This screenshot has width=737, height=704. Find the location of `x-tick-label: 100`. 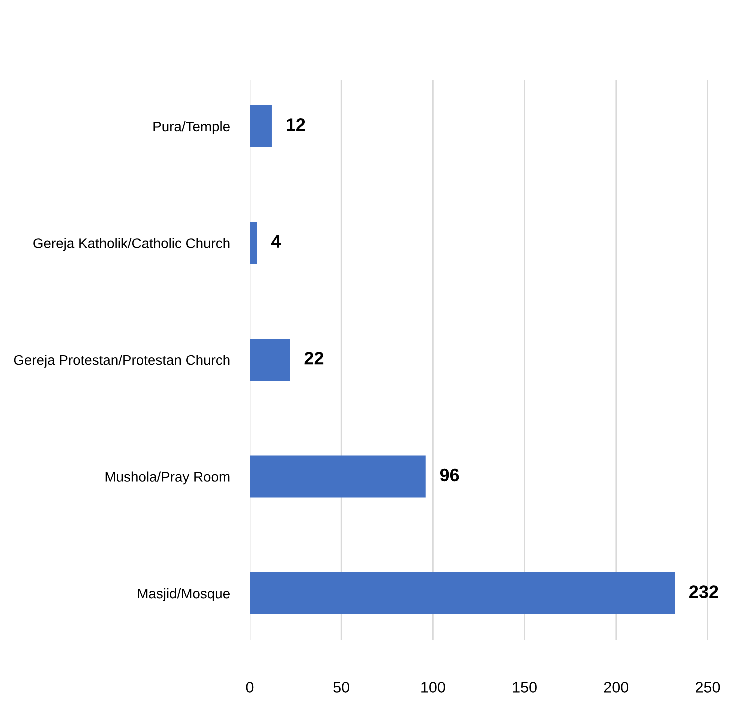

x-tick-label: 100 is located at coordinates (434, 687).